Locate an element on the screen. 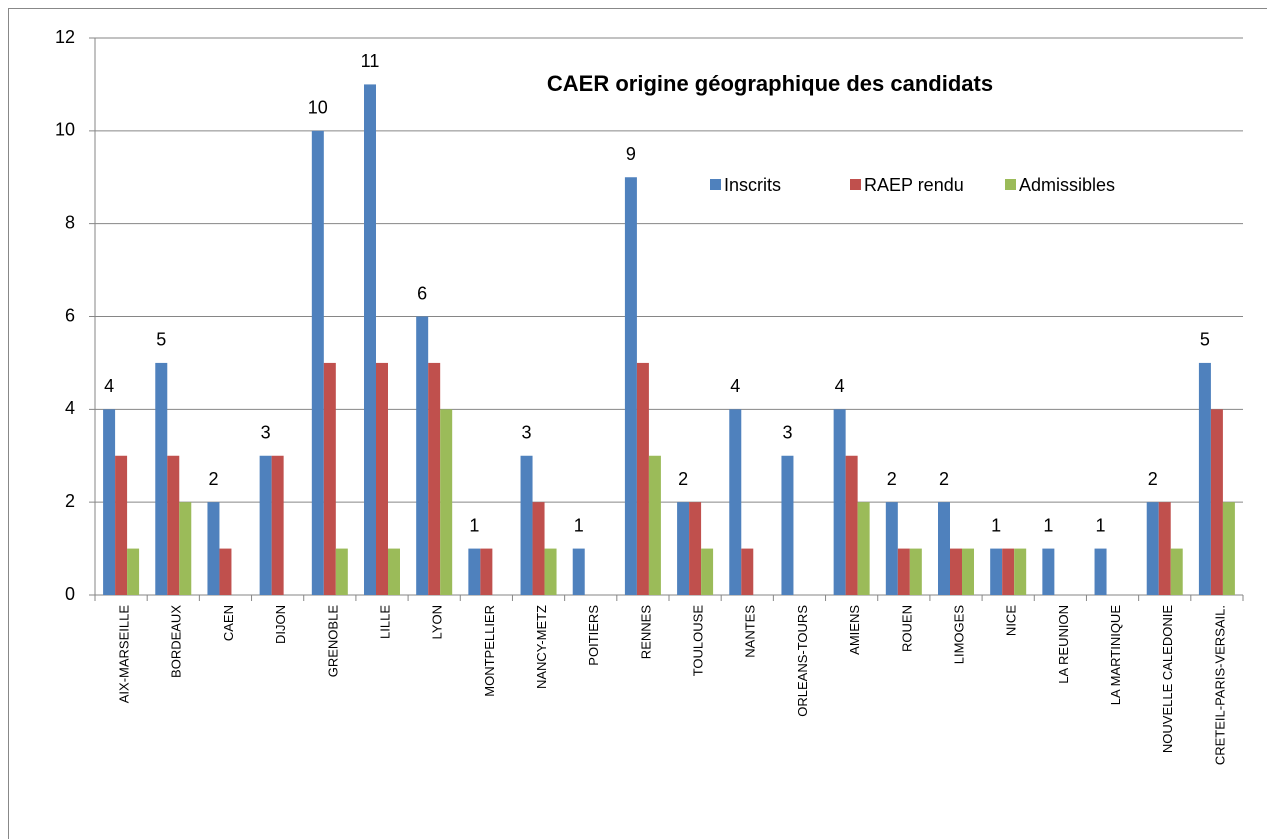  y-tick-label: 0 is located at coordinates (70, 594).